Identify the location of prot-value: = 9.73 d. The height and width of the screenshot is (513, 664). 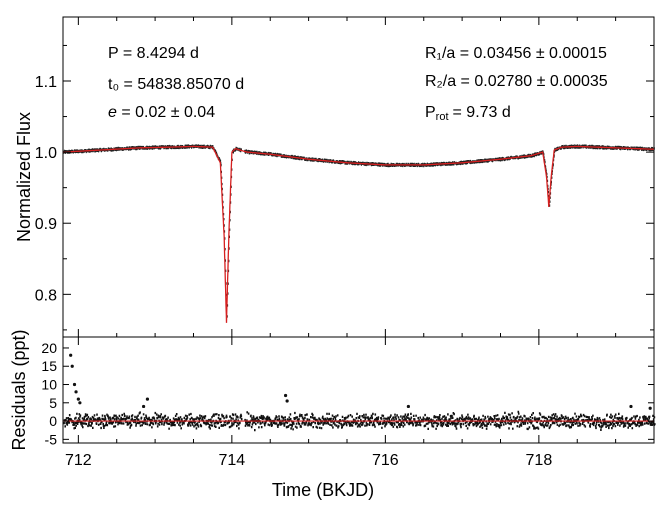
(482, 112).